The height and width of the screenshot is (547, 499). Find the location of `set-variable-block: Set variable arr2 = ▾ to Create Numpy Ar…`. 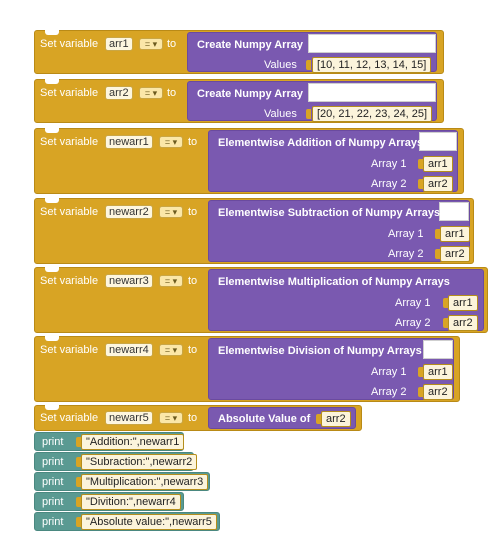

set-variable-block: Set variable arr2 = ▾ to Create Numpy Ar… is located at coordinates (239, 101).